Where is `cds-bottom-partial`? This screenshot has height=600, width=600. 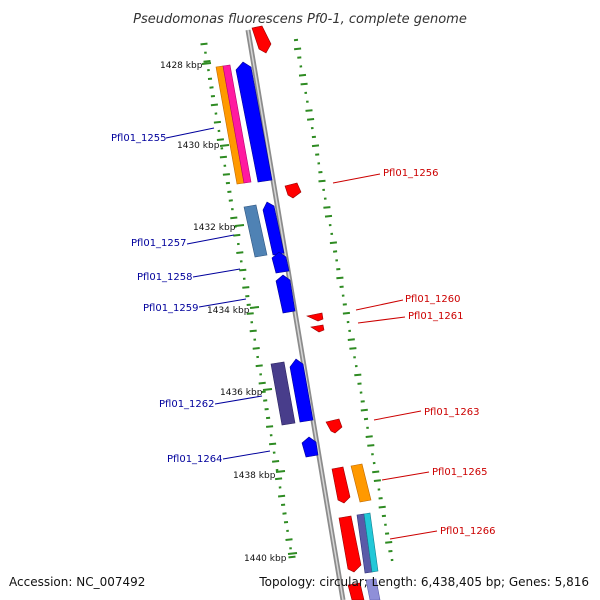
cds-bottom-partial is located at coordinates (356, 591).